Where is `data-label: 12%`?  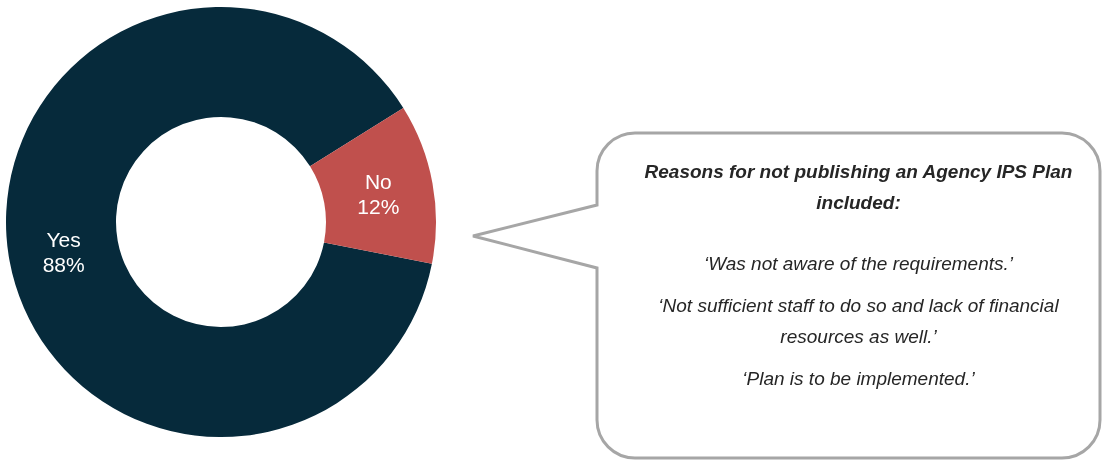
data-label: 12% is located at coordinates (378, 207).